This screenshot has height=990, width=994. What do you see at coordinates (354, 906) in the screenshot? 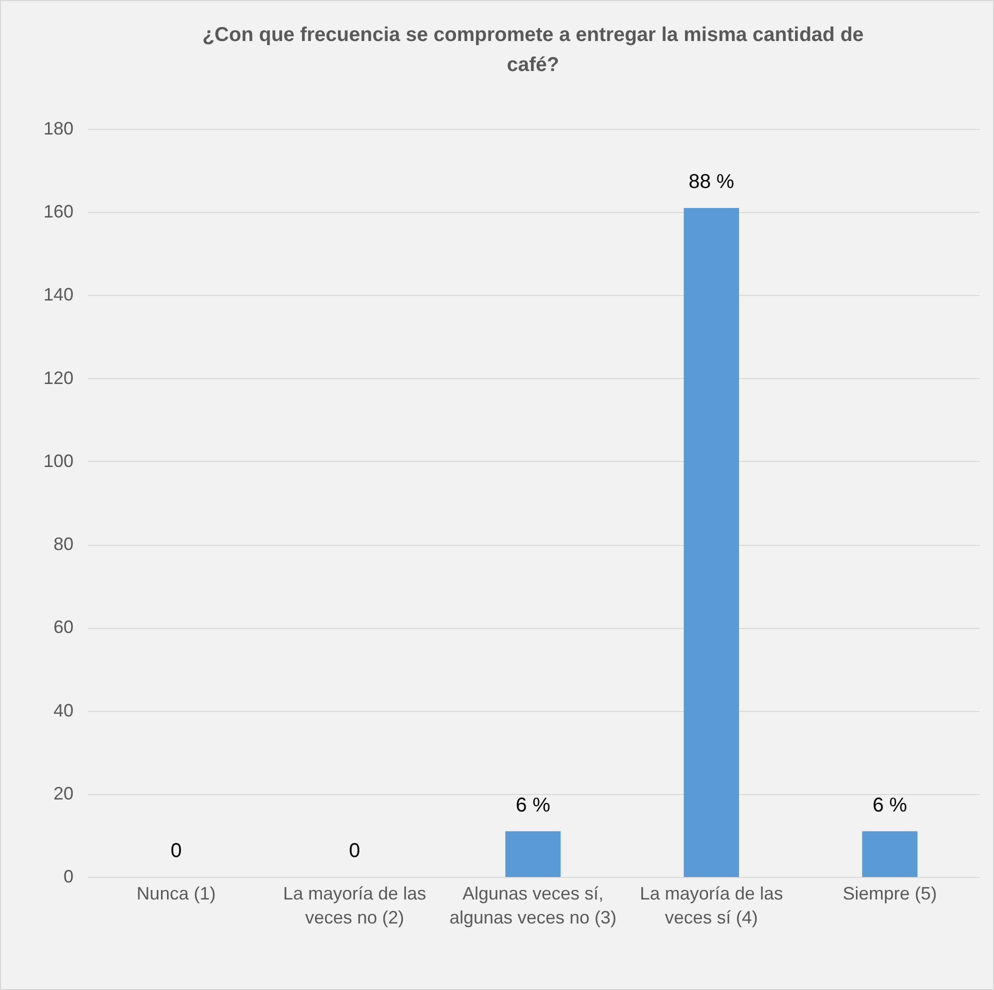
I see `x-tick-label: La mayoría de las veces no (2)` at bounding box center [354, 906].